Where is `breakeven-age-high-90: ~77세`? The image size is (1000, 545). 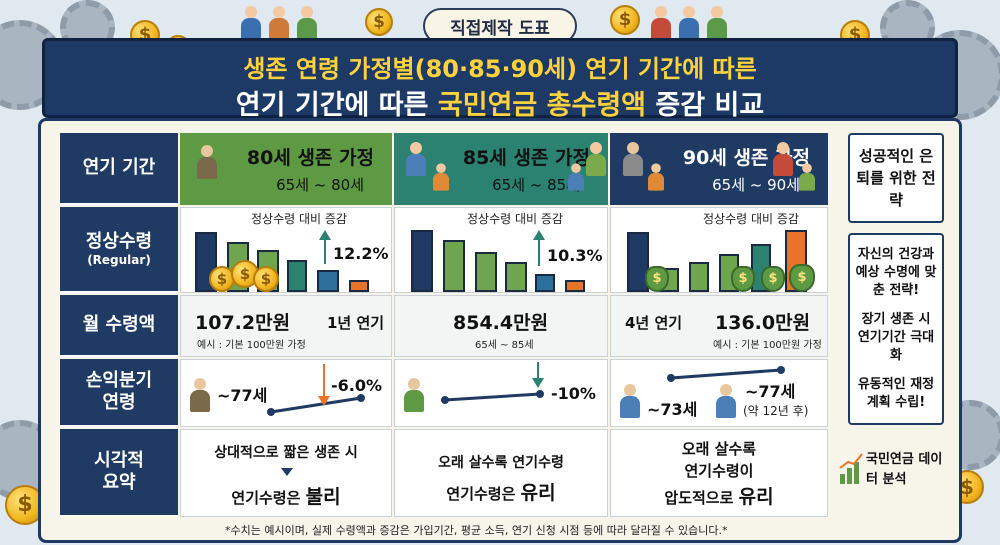
breakeven-age-high-90: ~77세 is located at coordinates (770, 391).